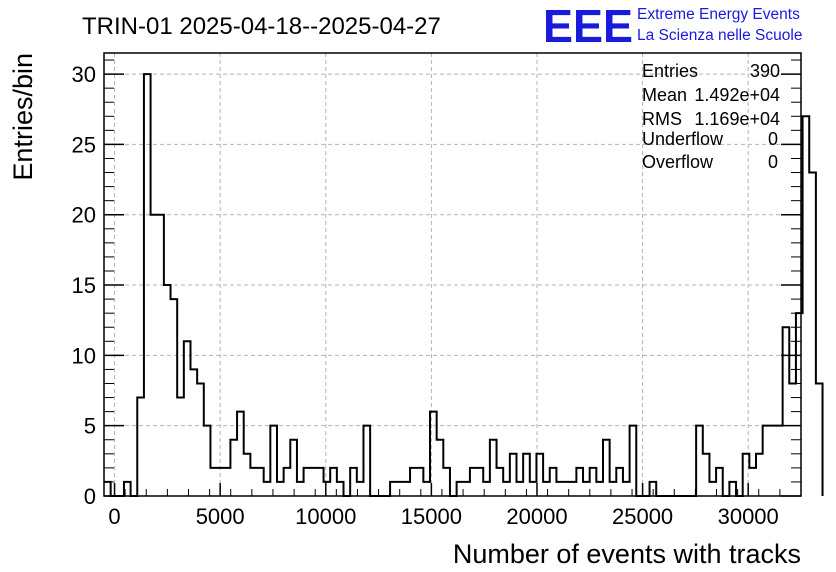 This screenshot has height=572, width=836. Describe the element at coordinates (765, 71) in the screenshot. I see `stats-entries-value: 390` at that location.